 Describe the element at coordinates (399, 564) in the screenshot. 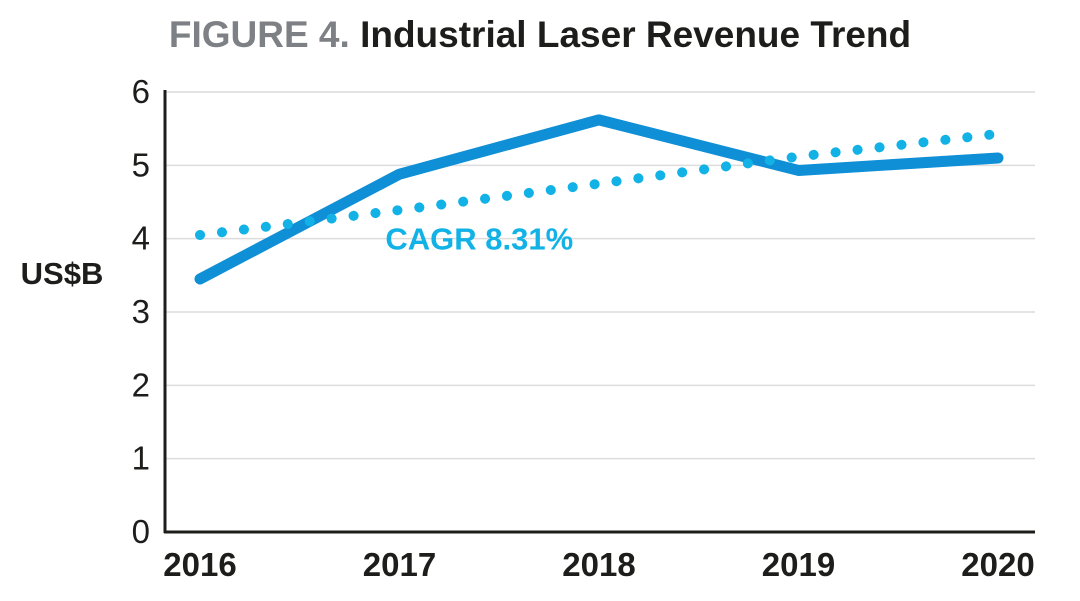

I see `x-tick-label: 2017` at that location.